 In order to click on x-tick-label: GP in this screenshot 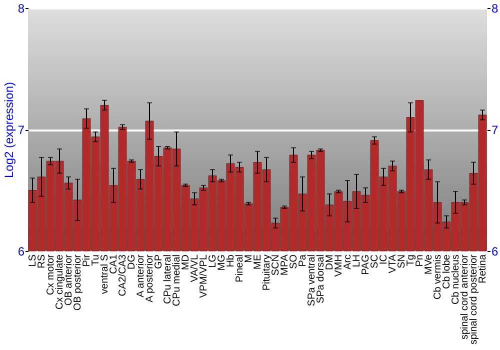, I will do `click(159, 261)`.